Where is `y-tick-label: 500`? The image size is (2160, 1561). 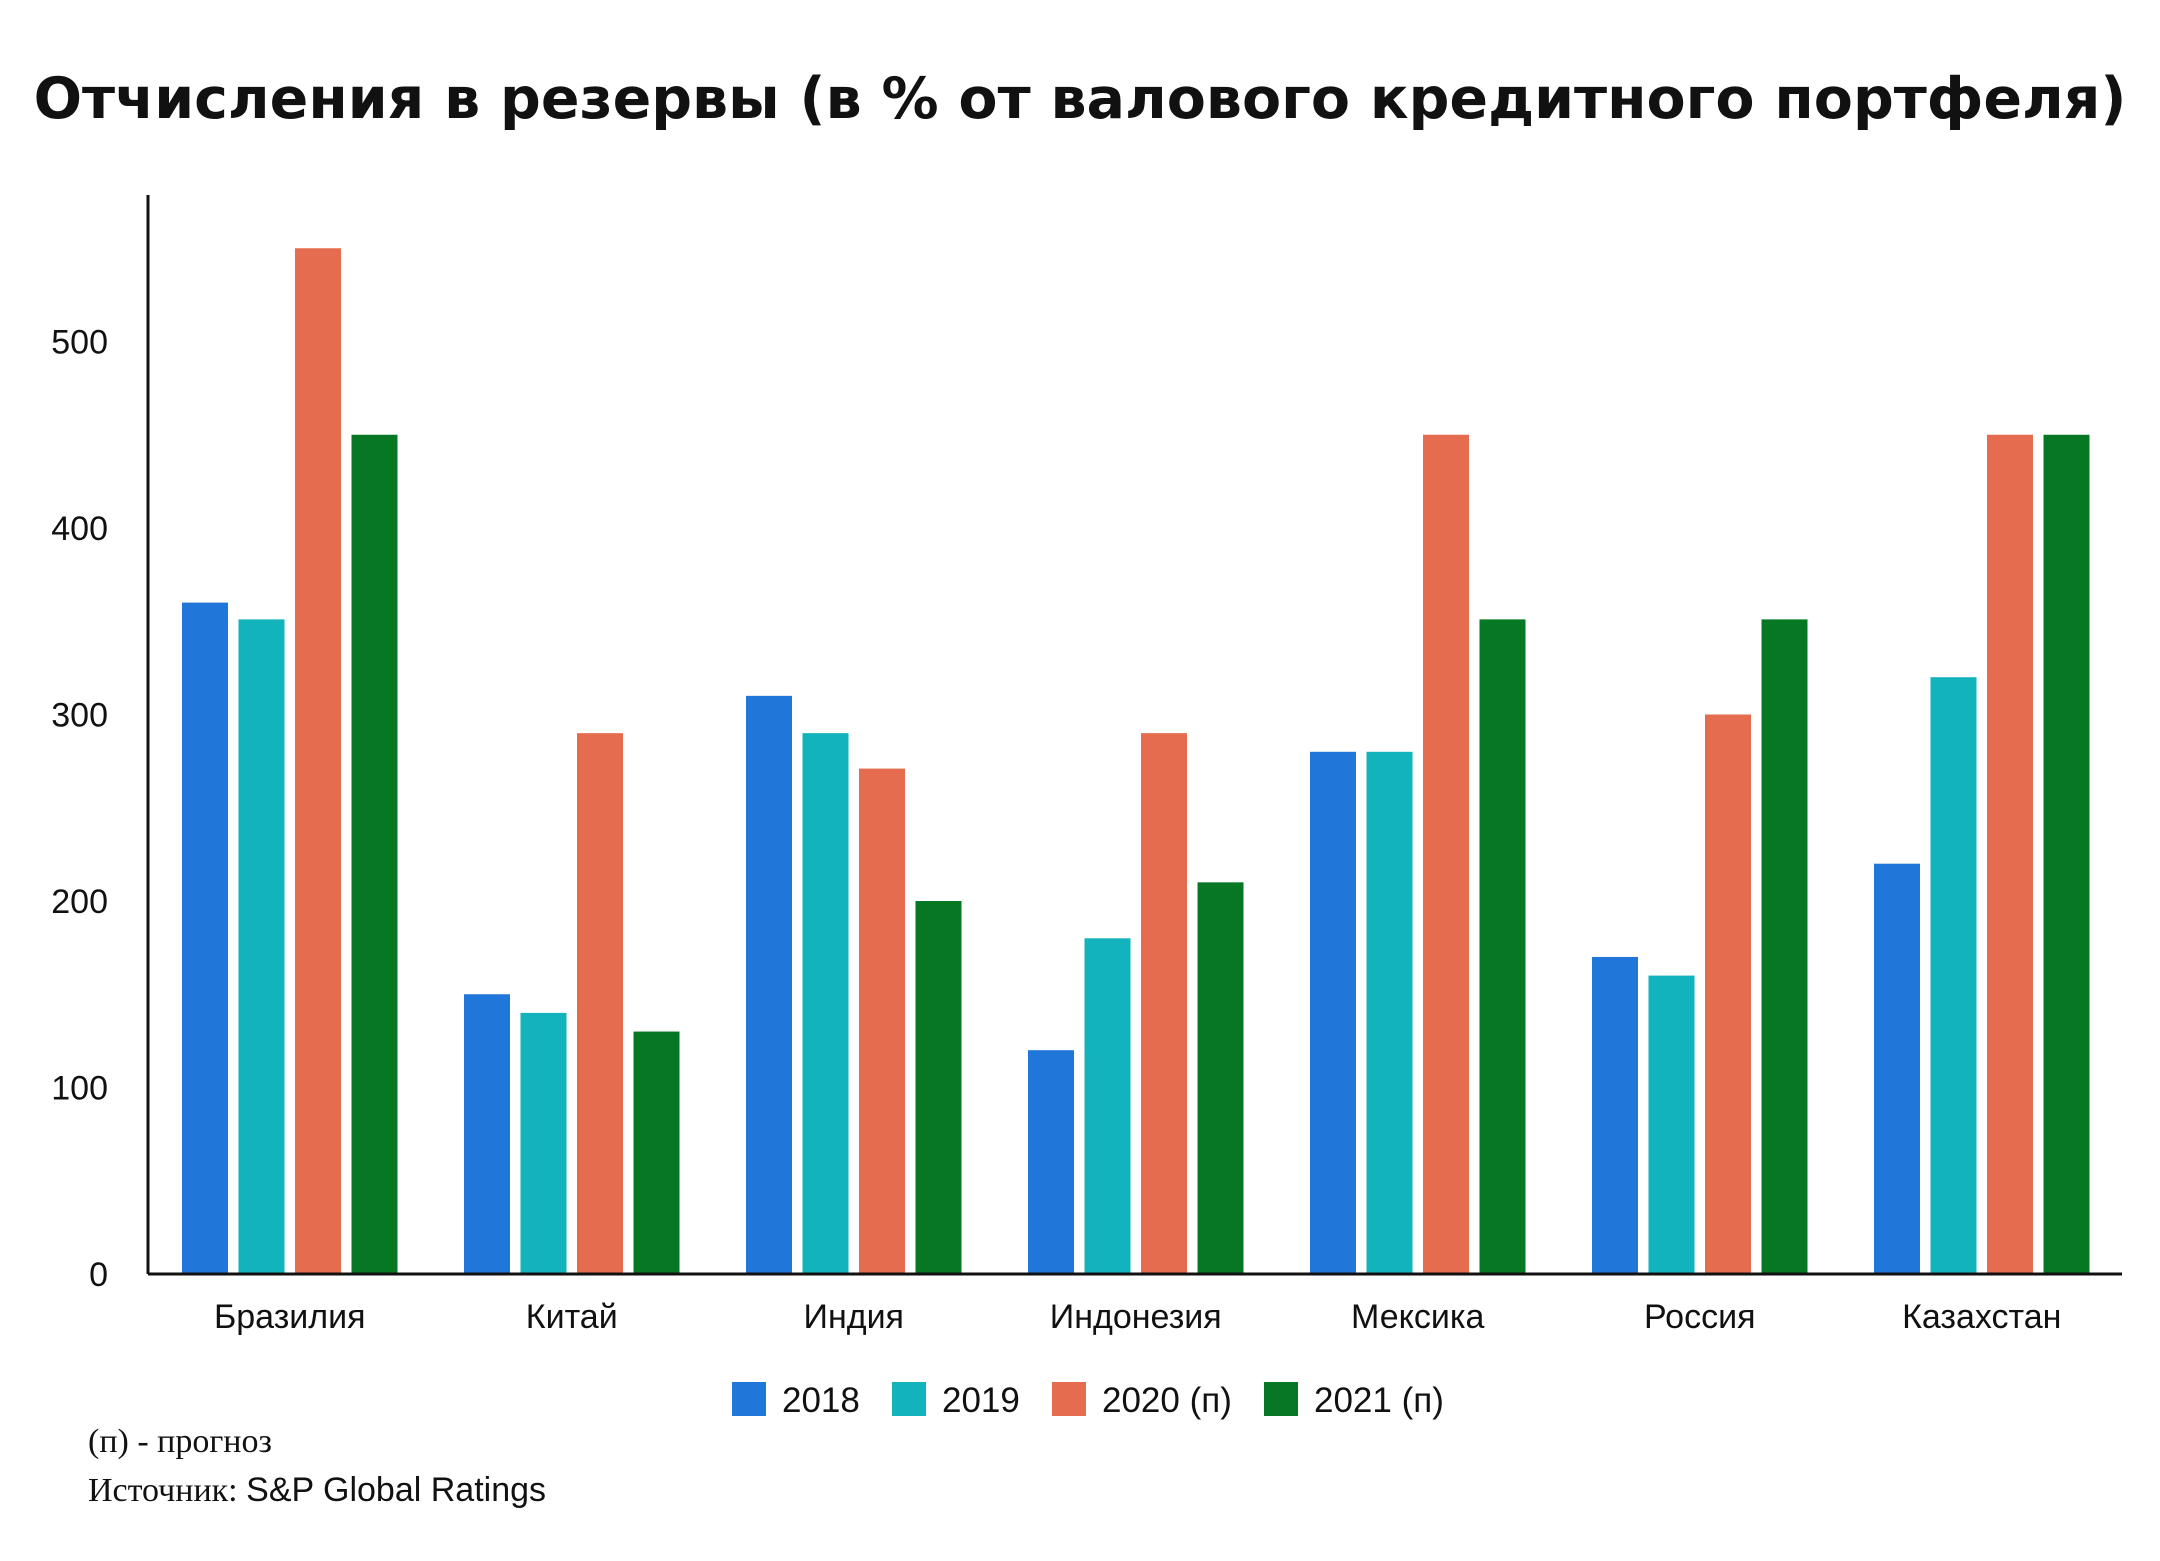
y-tick-label: 500 is located at coordinates (79, 343).